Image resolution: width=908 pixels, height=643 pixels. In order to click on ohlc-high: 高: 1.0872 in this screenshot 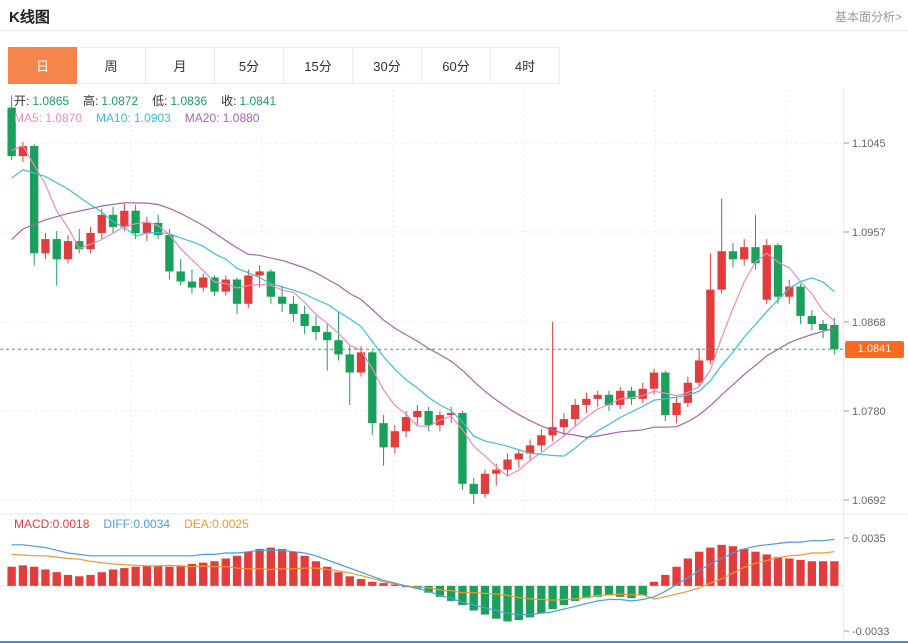, I will do `click(110, 100)`.